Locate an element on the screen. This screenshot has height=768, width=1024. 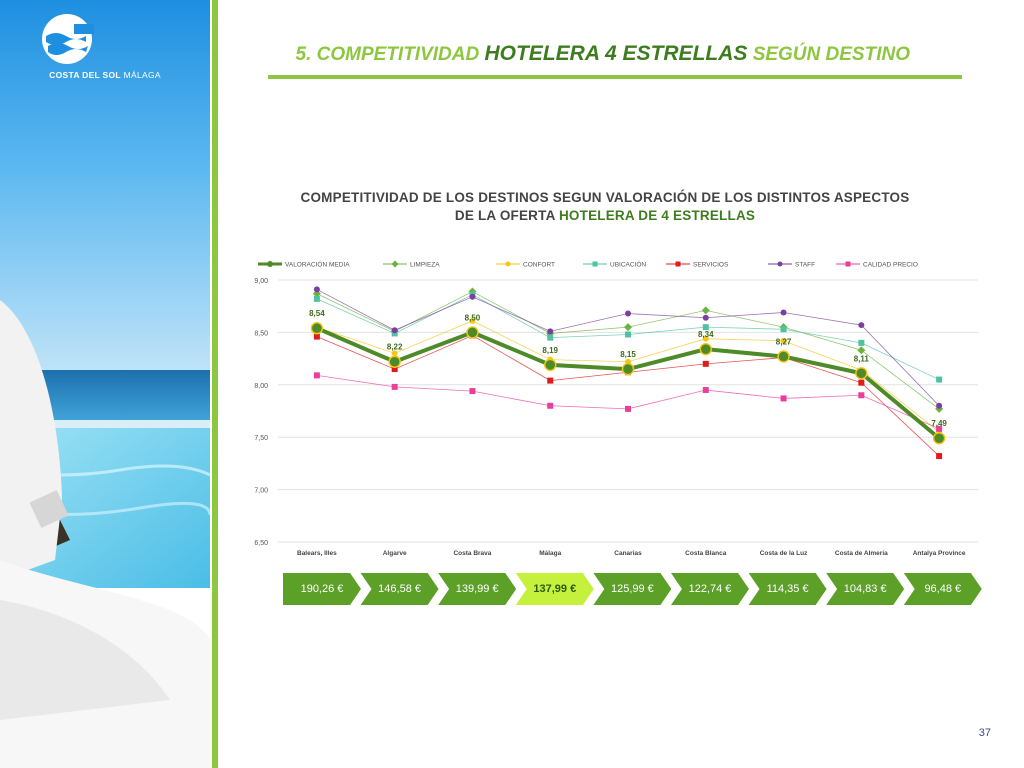
x-tick-label: Costa Brava is located at coordinates (472, 553).